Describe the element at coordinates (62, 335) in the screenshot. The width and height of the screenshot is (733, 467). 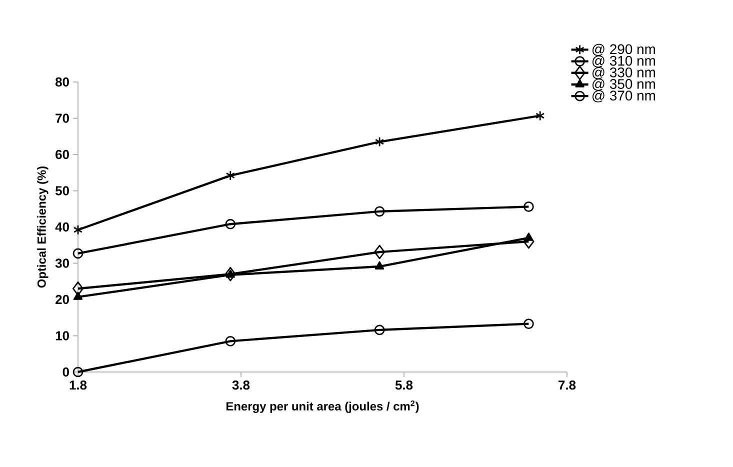
I see `y-tick-label: 10` at that location.